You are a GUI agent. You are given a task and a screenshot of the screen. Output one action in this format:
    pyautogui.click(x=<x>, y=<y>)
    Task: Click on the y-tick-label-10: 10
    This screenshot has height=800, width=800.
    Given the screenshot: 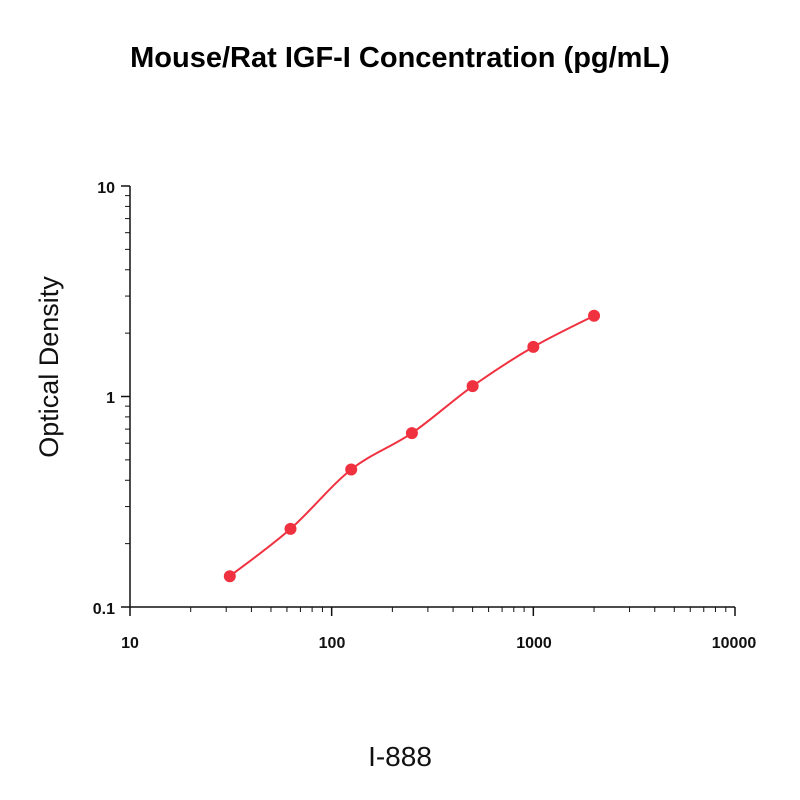 What is the action you would take?
    pyautogui.click(x=106, y=188)
    